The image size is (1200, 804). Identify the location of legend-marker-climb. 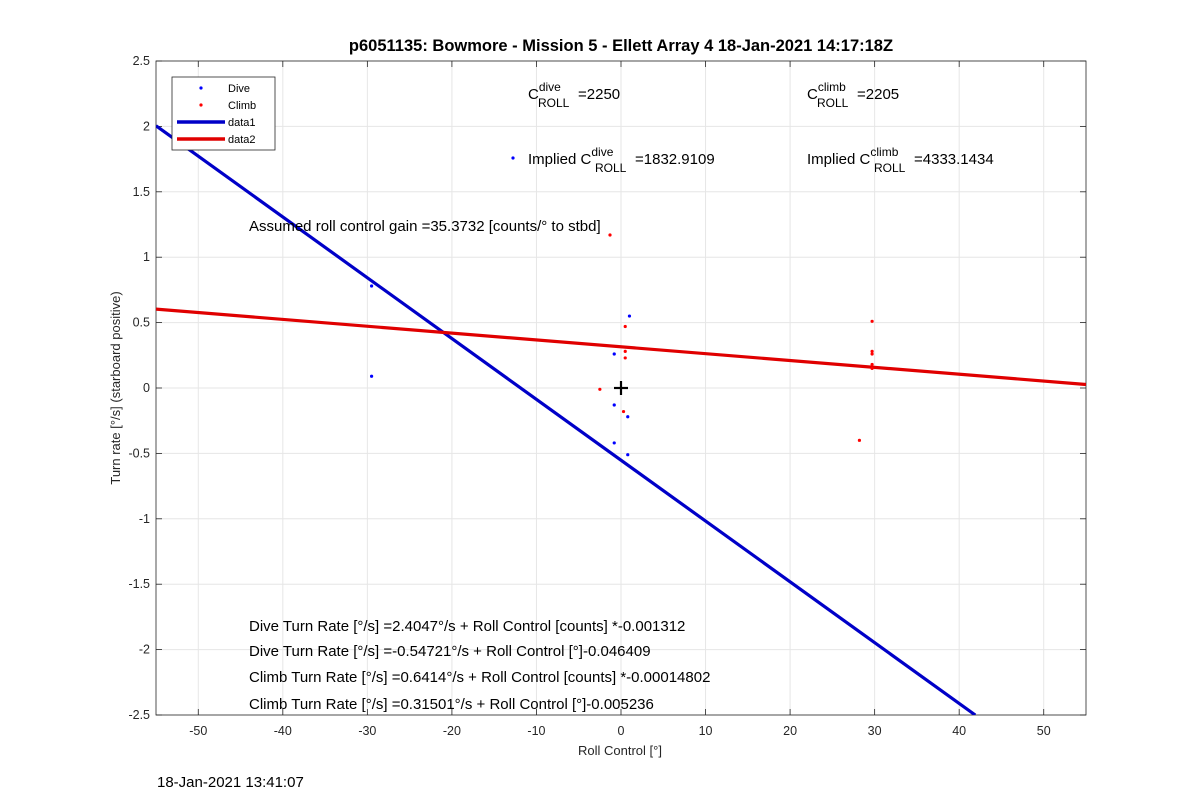
(201, 105).